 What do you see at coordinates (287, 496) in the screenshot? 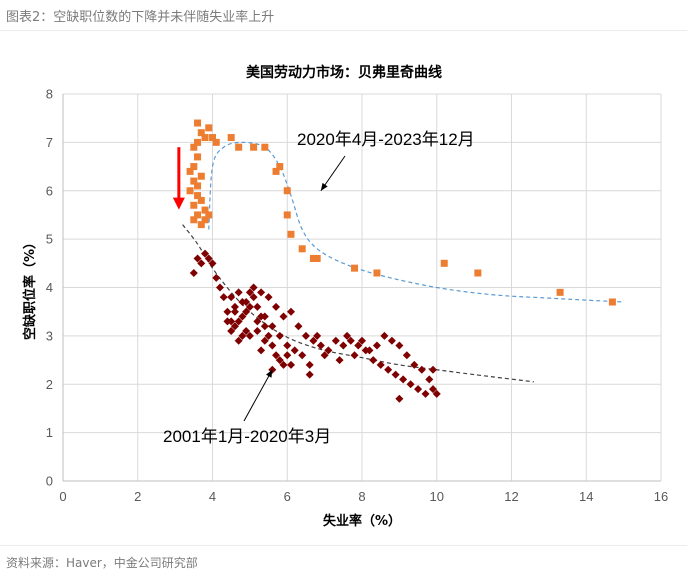
I see `x-tick-label: 6` at bounding box center [287, 496].